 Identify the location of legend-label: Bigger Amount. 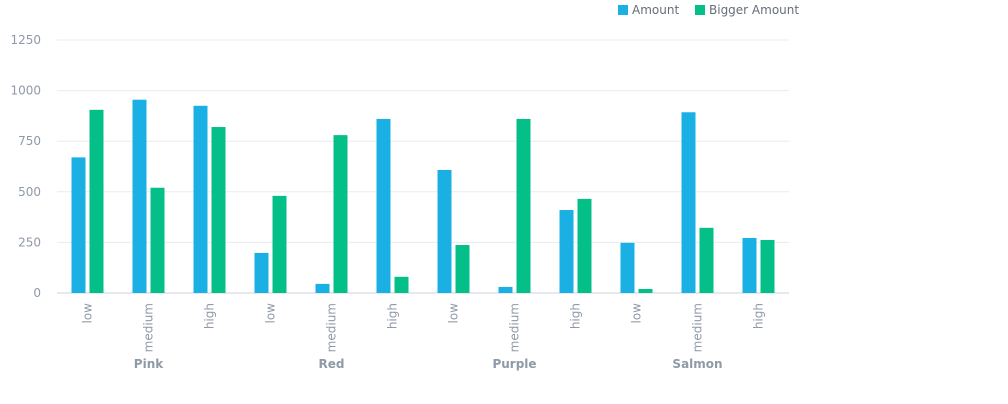
(754, 10).